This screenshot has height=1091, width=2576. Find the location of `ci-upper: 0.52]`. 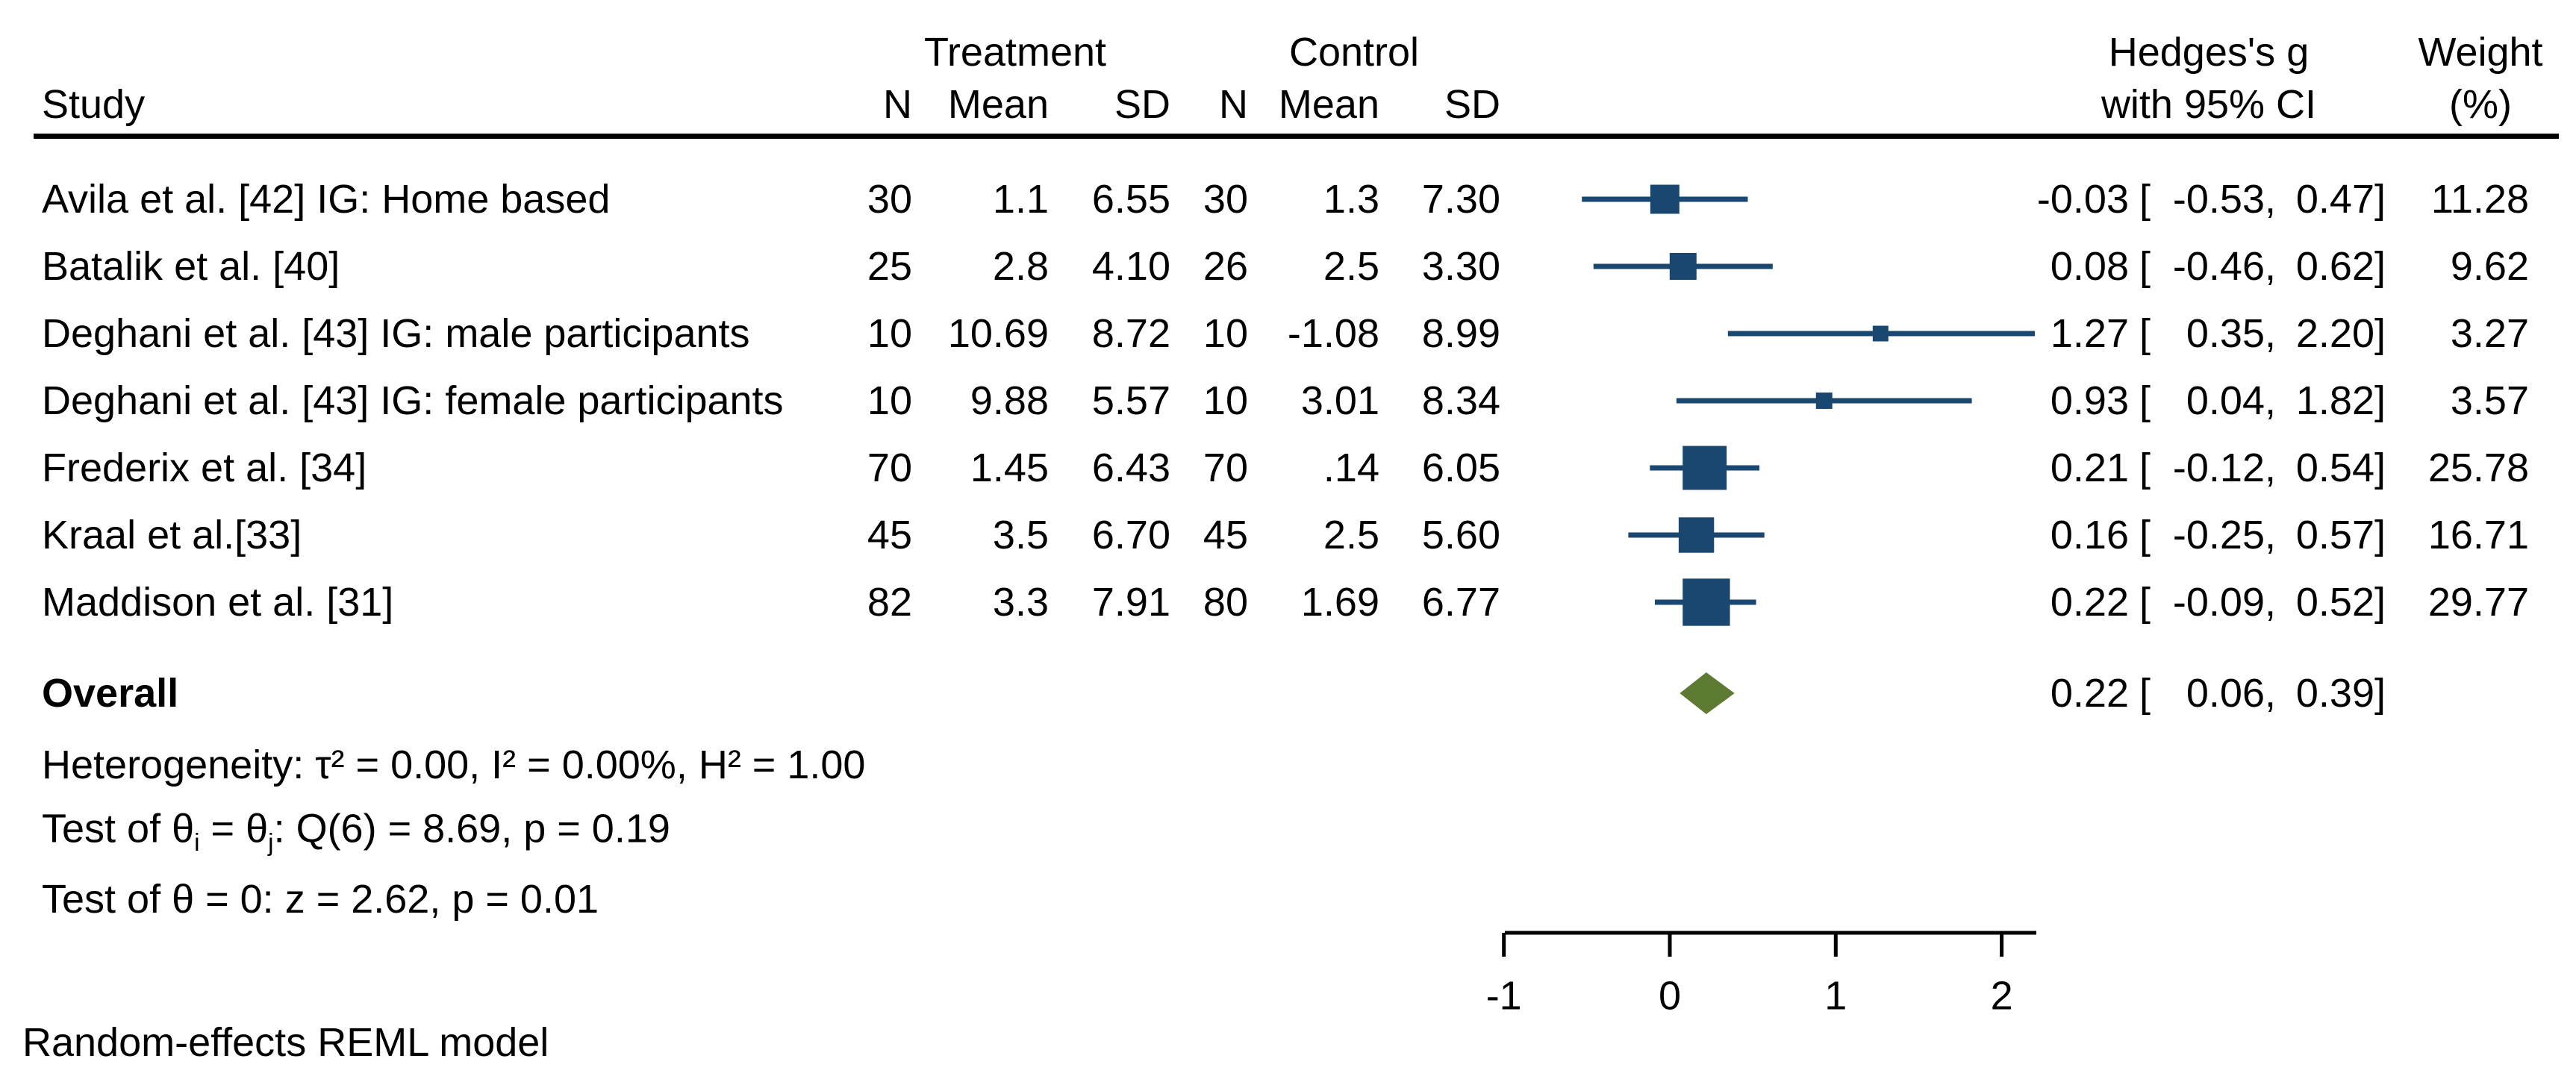

ci-upper: 0.52] is located at coordinates (2340, 602).